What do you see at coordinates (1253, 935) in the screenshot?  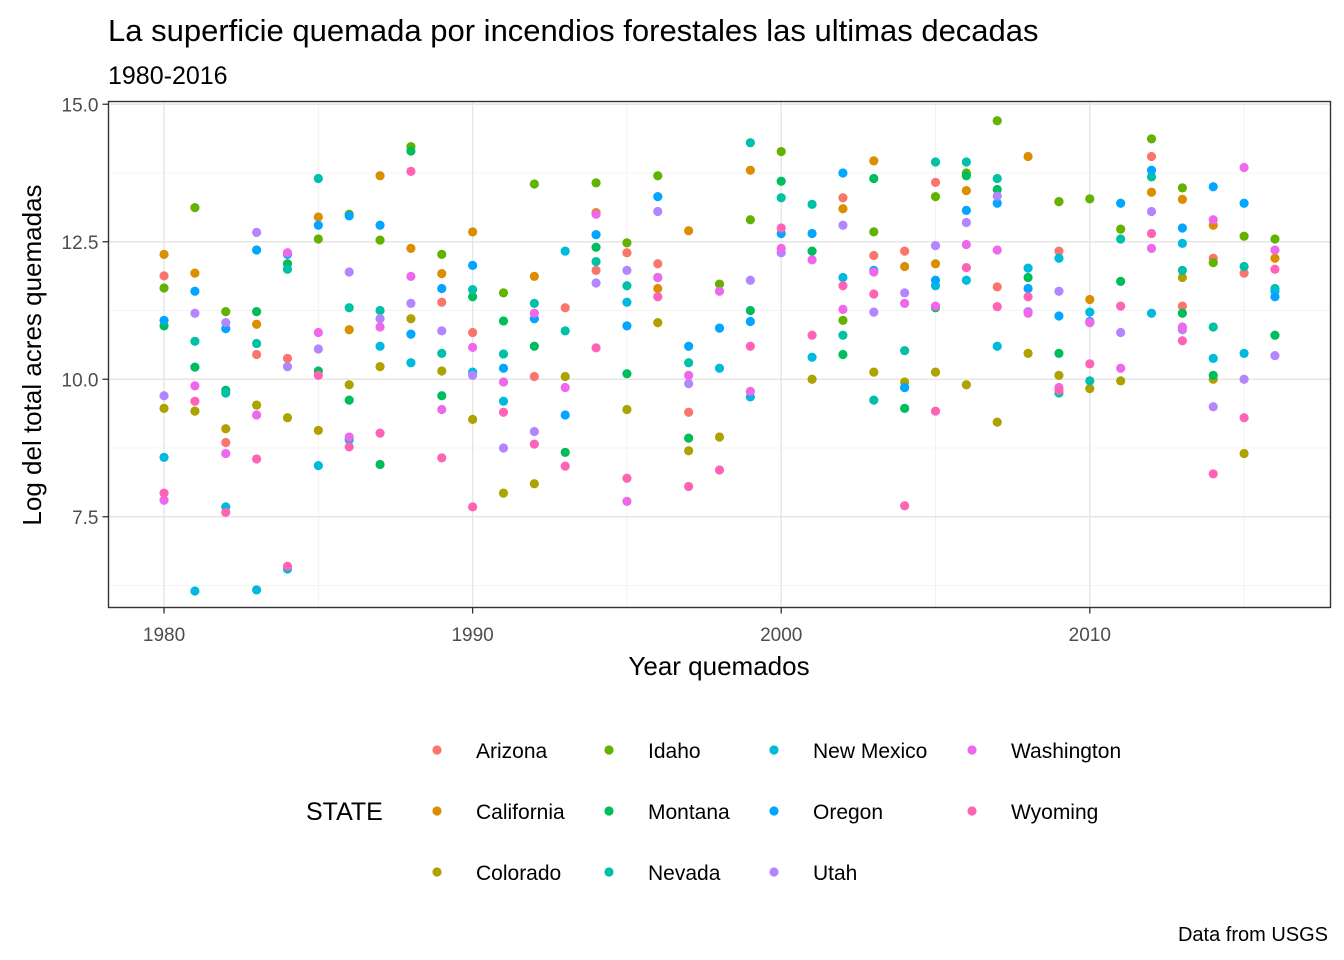 I see `caption: Data from USGS` at bounding box center [1253, 935].